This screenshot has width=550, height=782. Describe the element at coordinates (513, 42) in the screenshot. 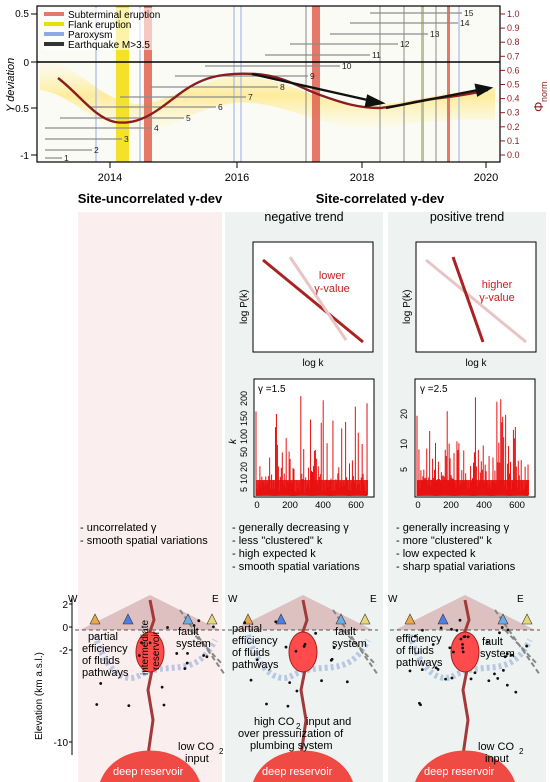

I see `right-tick-label: 0.8` at that location.